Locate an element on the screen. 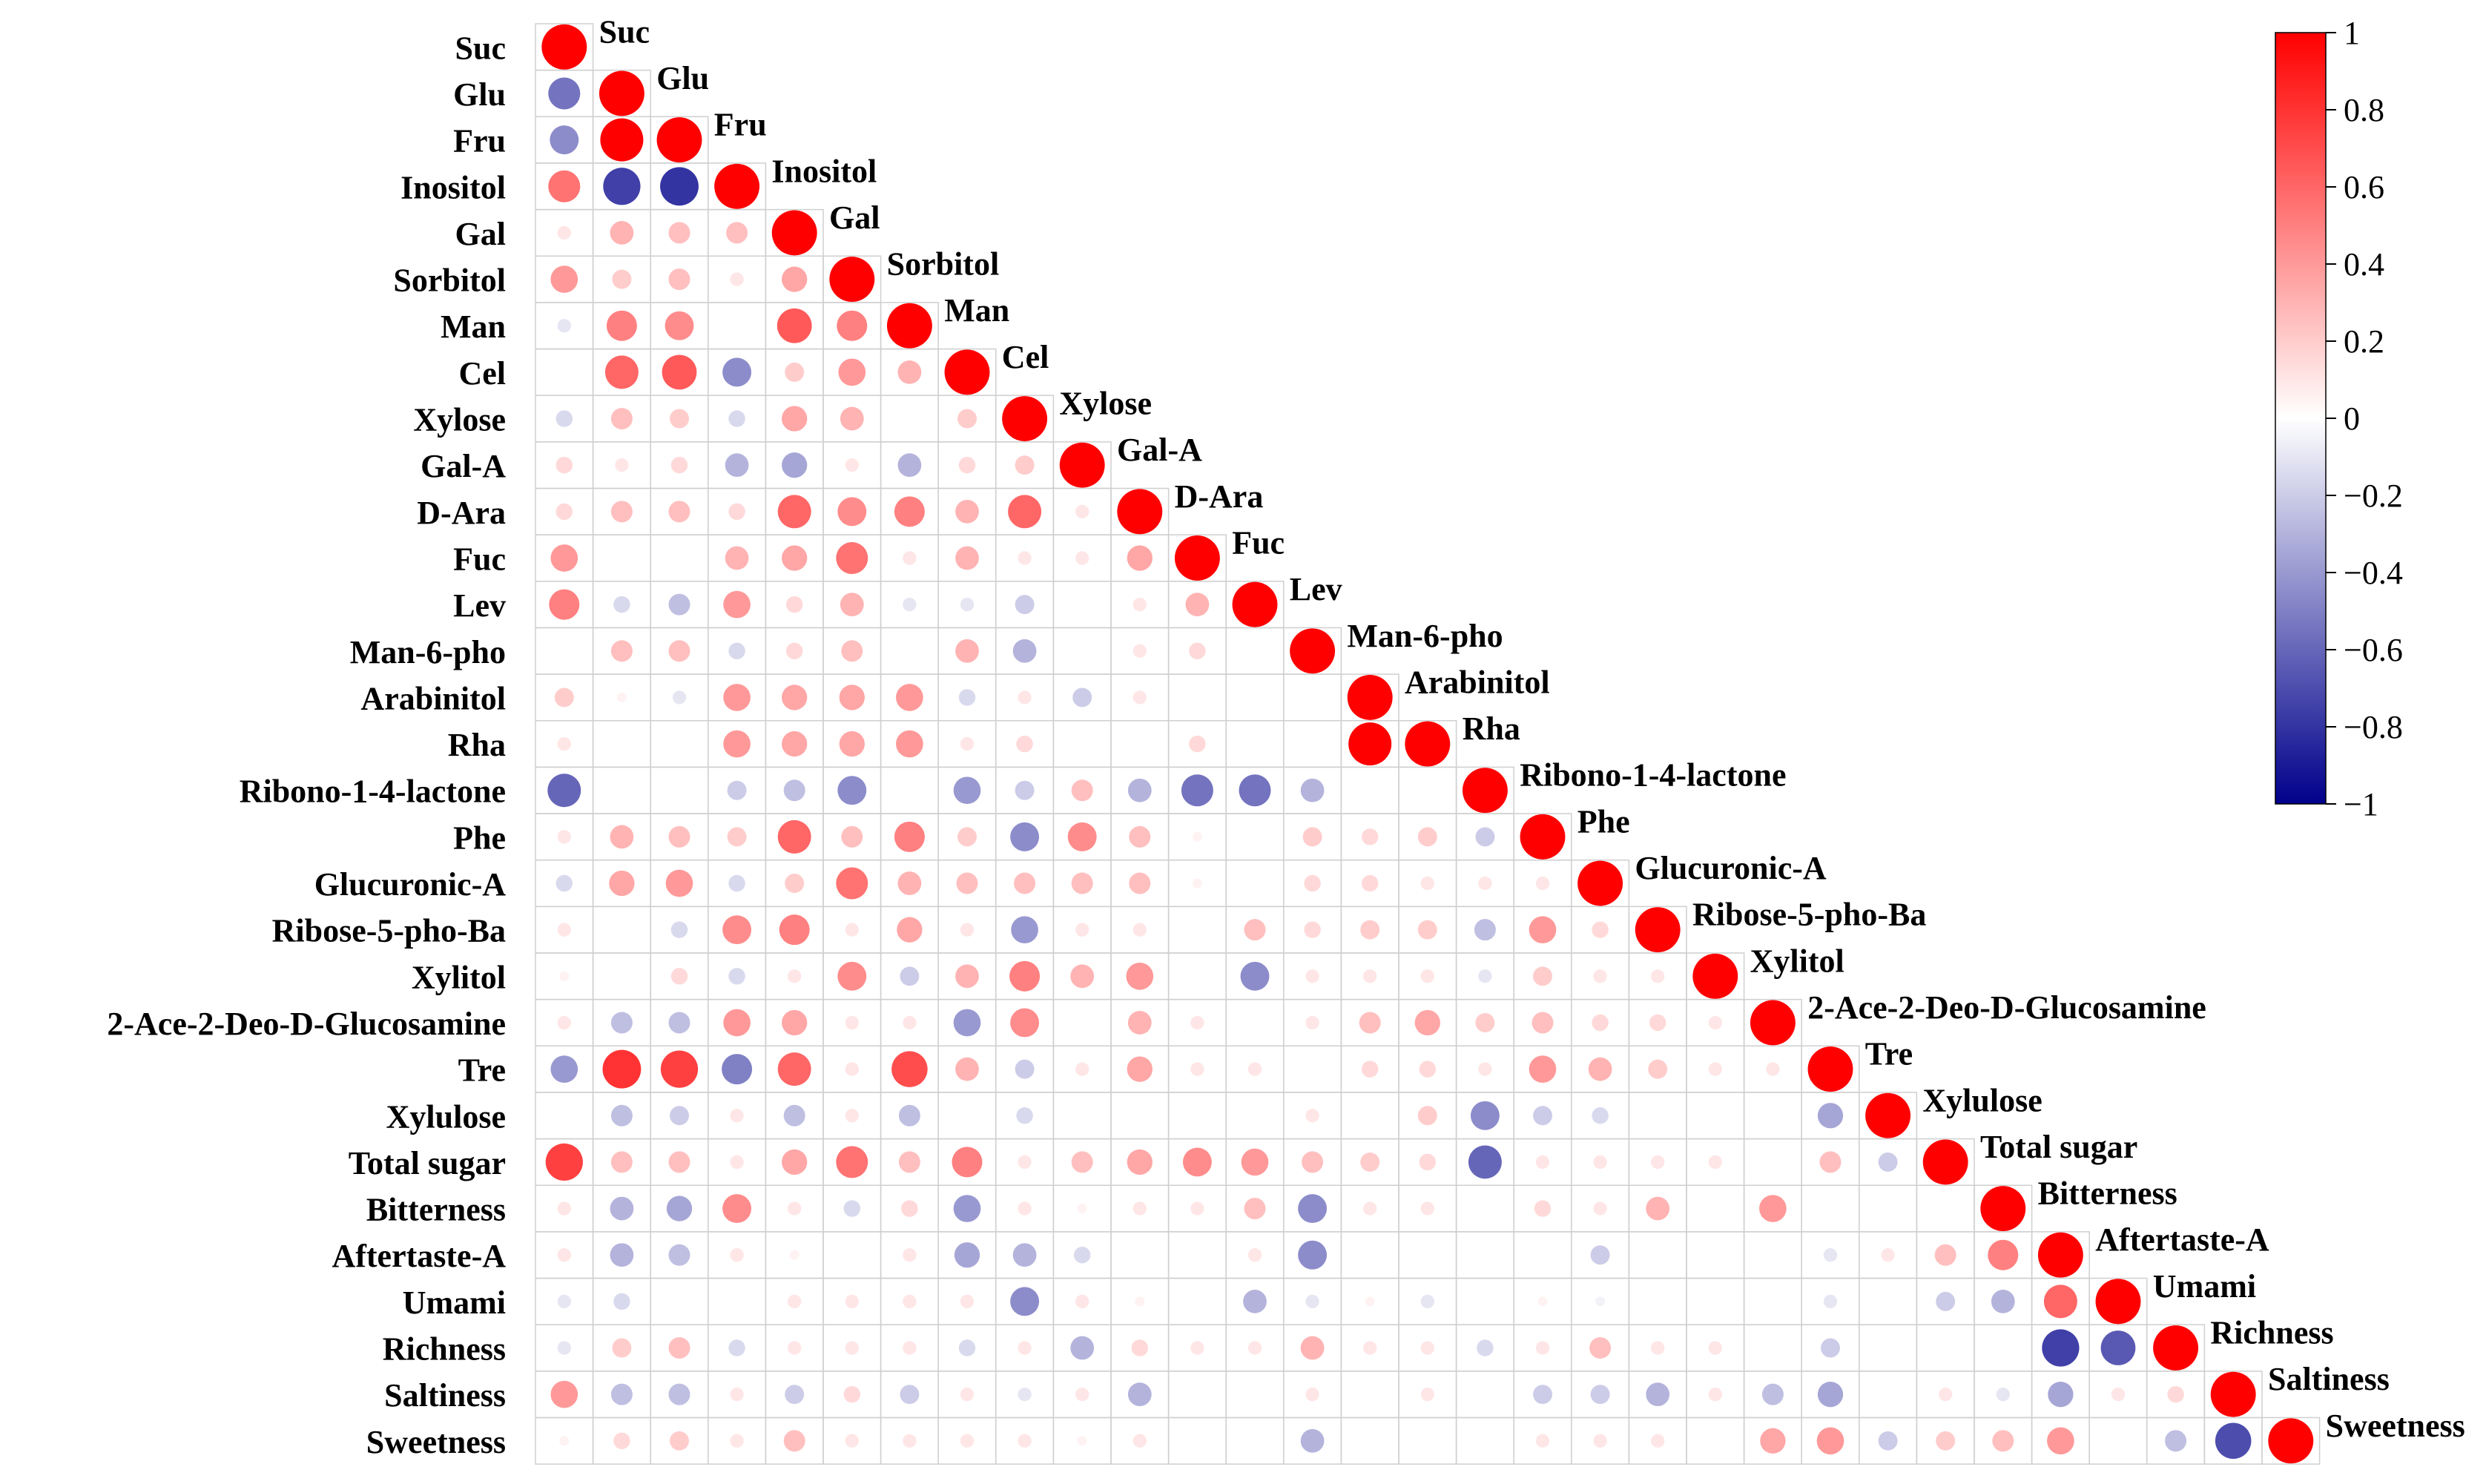 The height and width of the screenshot is (1484, 2486). diagonal-label: Ribono-1-4-lactone is located at coordinates (1653, 776).